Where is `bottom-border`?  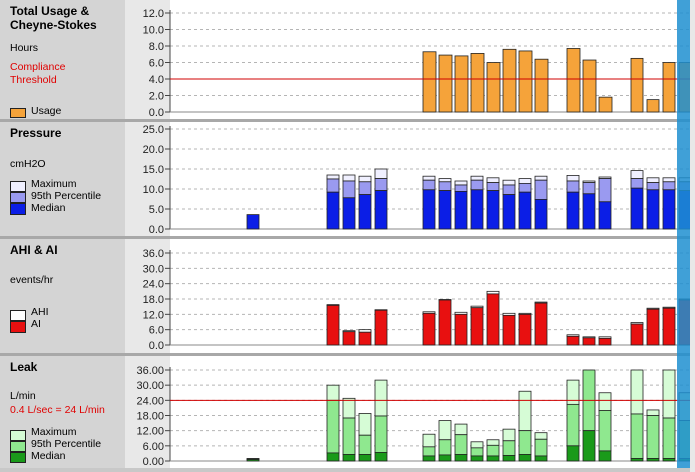
bottom-border is located at coordinates (347, 470).